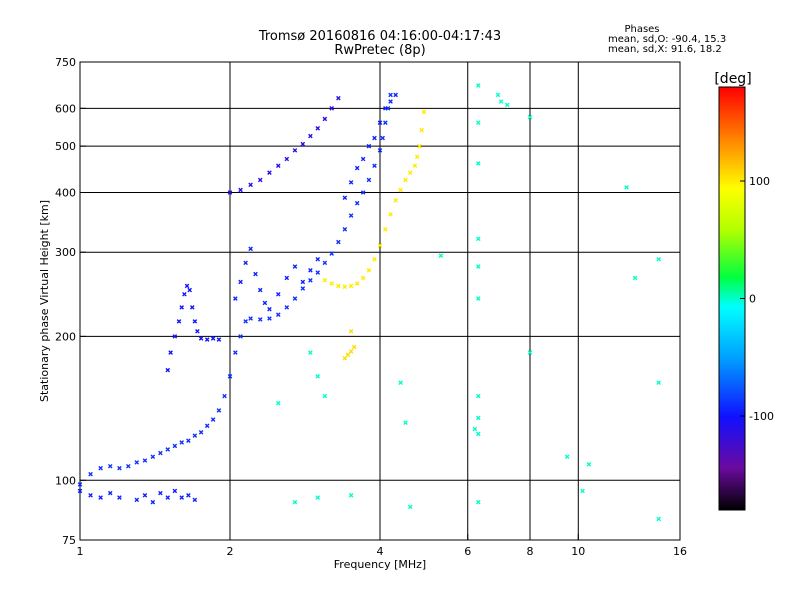  Describe the element at coordinates (530, 551) in the screenshot. I see `x-tick-label: 8` at that location.